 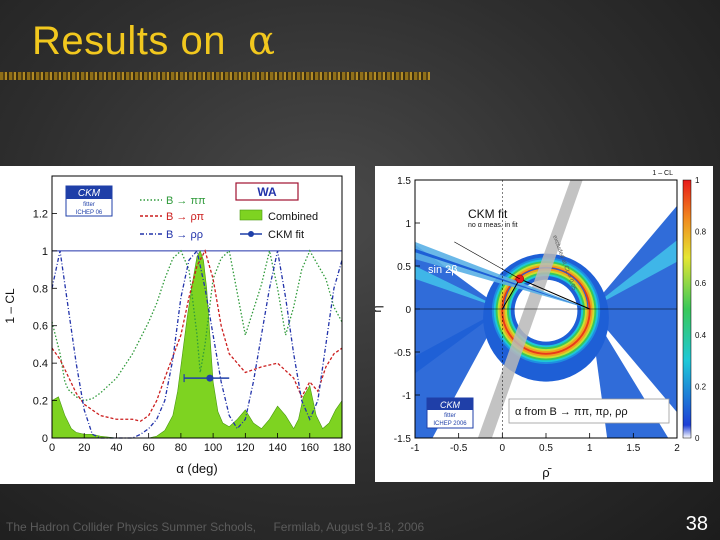 What do you see at coordinates (40, 289) in the screenshot?
I see `y-tick-label: 0.8` at bounding box center [40, 289].